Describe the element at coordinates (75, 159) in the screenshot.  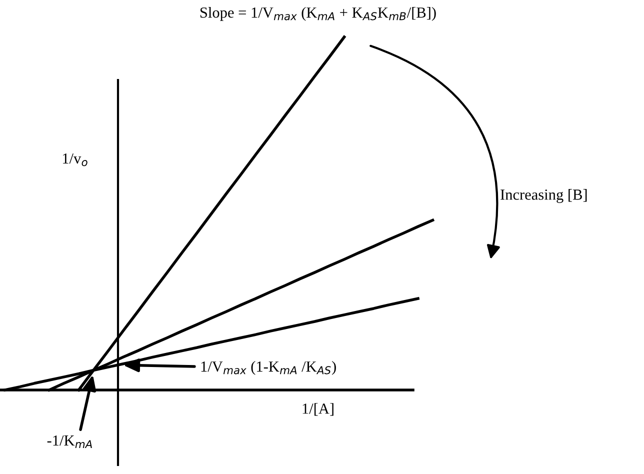
I see `y-axis-title: 1/v$_{o}$` at that location.